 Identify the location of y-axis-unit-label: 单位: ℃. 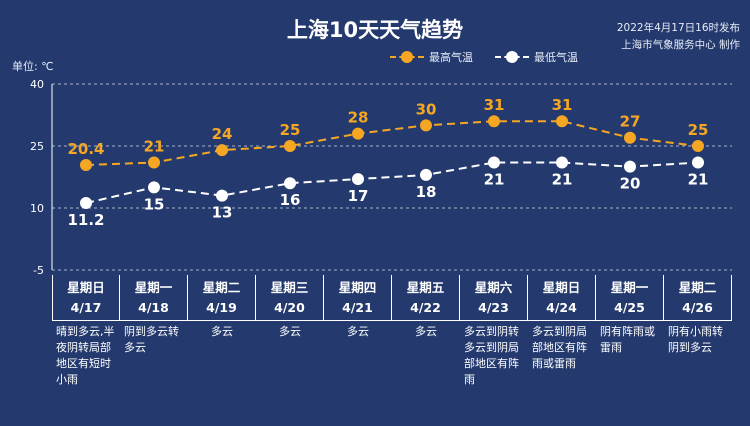
(33, 66).